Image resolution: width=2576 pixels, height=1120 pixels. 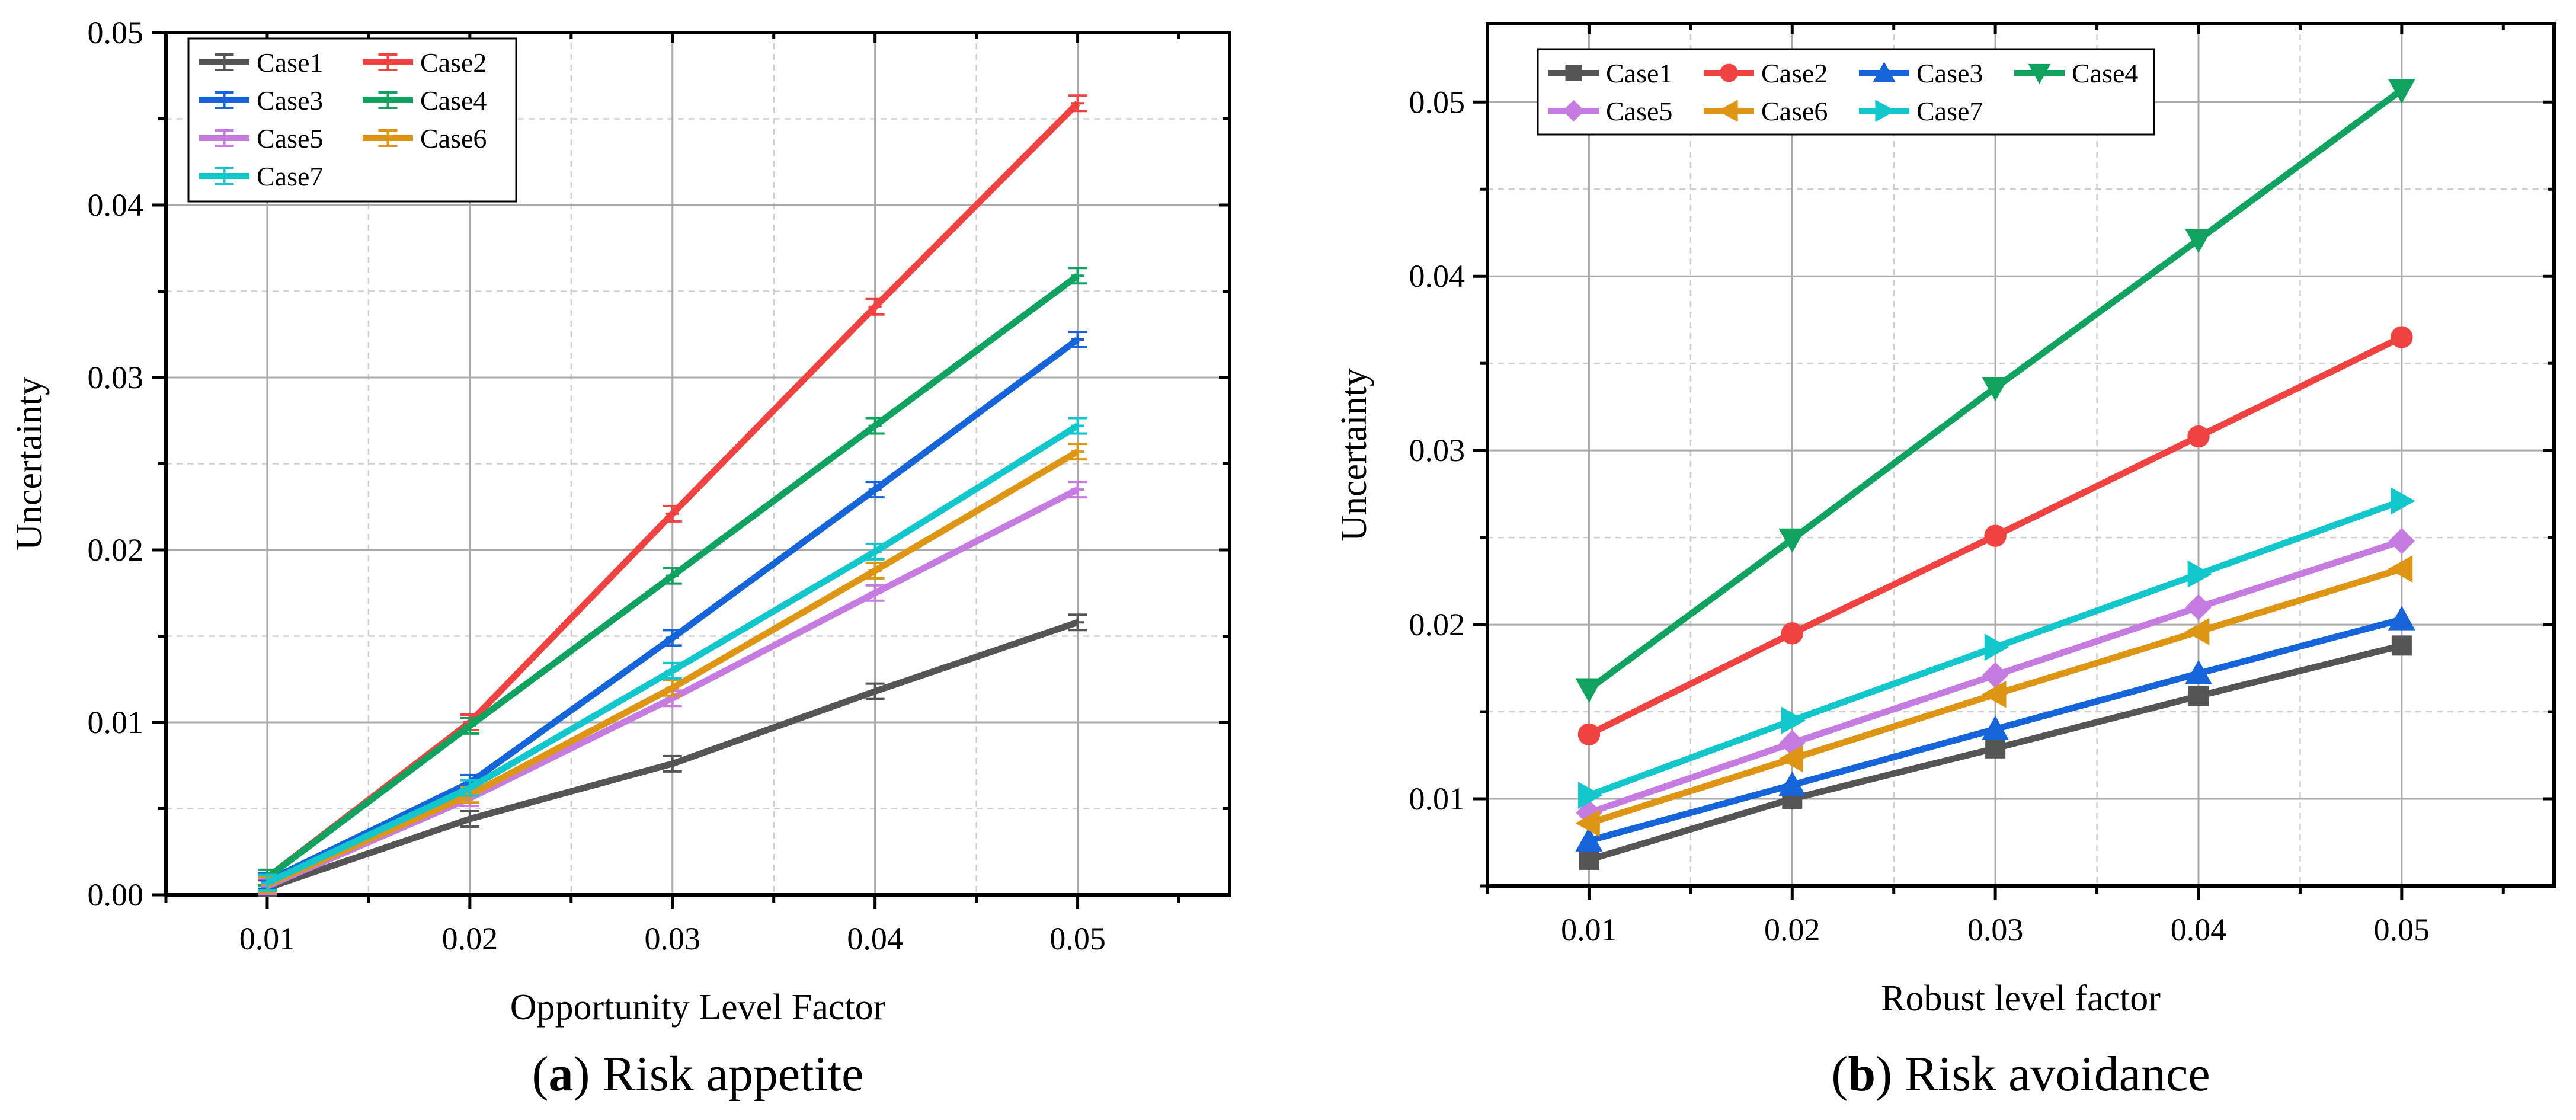 I want to click on legend-label: Case7, so click(x=1949, y=111).